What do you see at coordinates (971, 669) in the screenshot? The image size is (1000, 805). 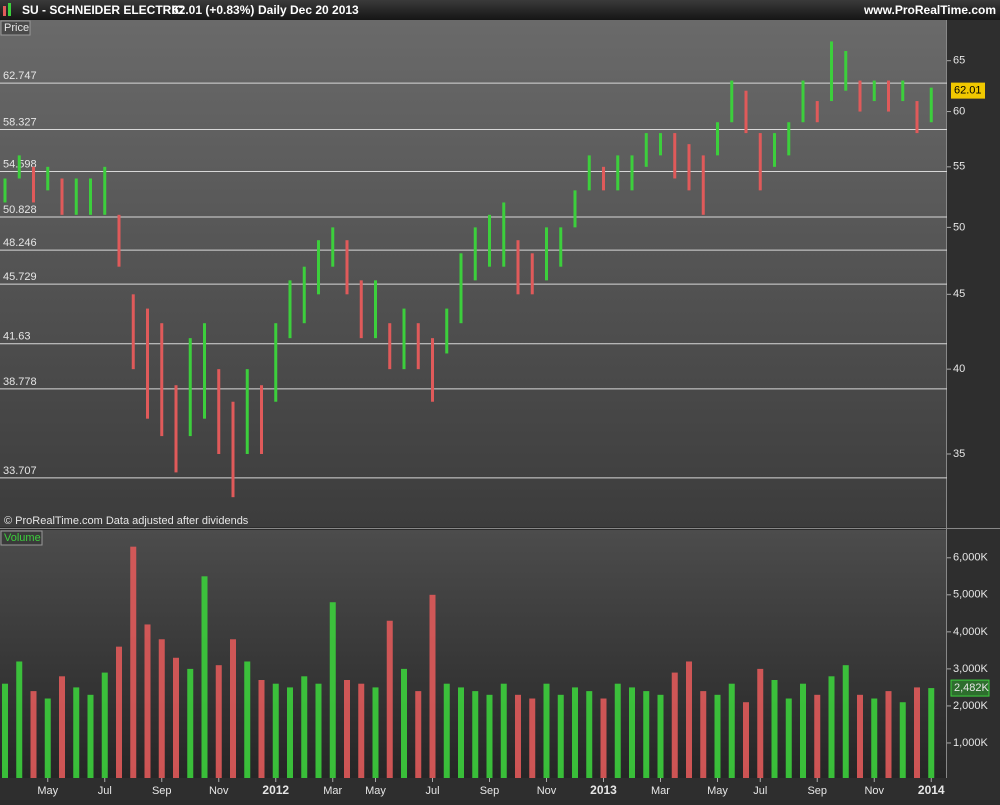 I see `y-tick-label: 3,000K` at bounding box center [971, 669].